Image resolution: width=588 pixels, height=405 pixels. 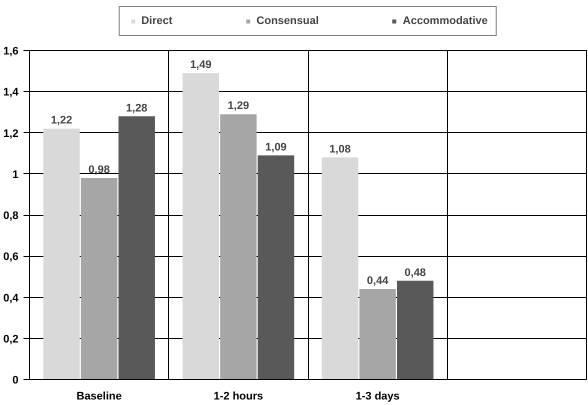 I want to click on y-tick-label: 0,8, so click(x=11, y=216).